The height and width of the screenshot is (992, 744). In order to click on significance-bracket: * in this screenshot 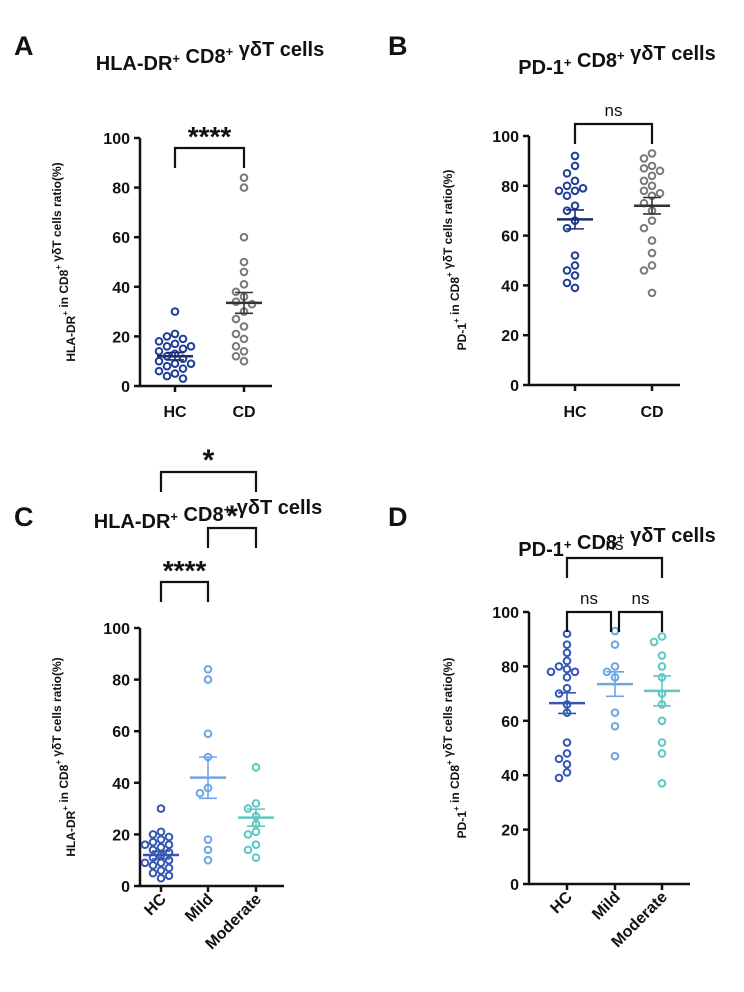, I will do `click(232, 524)`.